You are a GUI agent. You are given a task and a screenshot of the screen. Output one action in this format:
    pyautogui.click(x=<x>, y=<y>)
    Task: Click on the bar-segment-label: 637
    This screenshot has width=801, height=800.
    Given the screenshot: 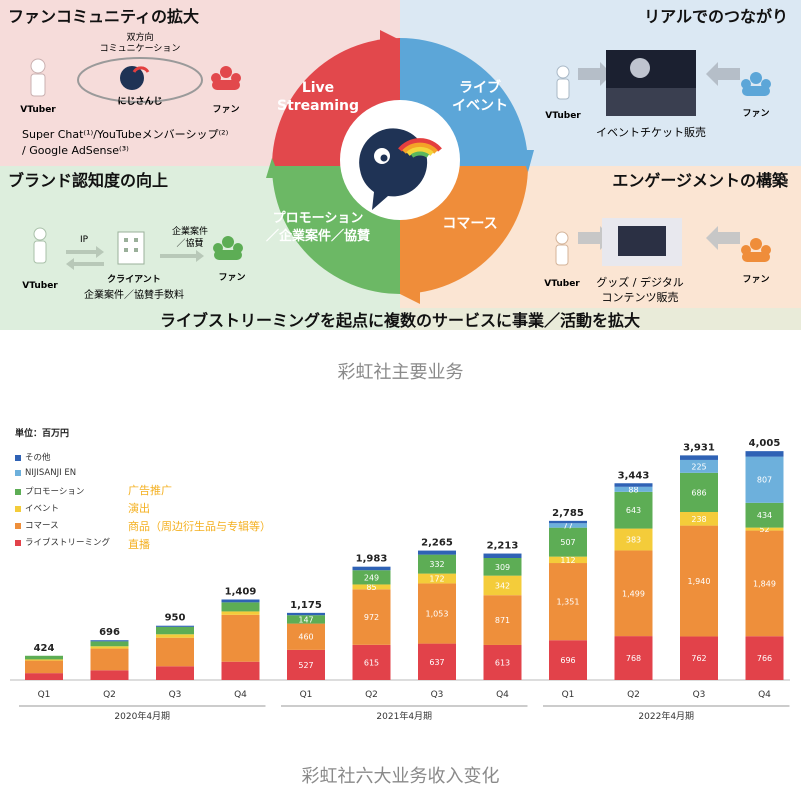 What is the action you would take?
    pyautogui.click(x=436, y=662)
    